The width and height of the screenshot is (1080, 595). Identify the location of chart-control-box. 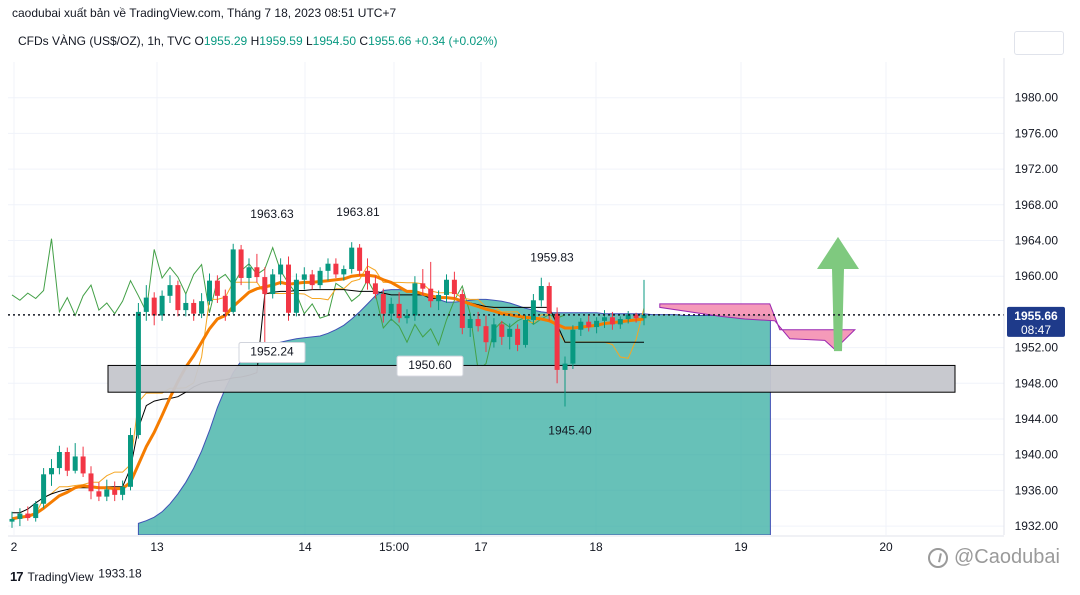
(1039, 43).